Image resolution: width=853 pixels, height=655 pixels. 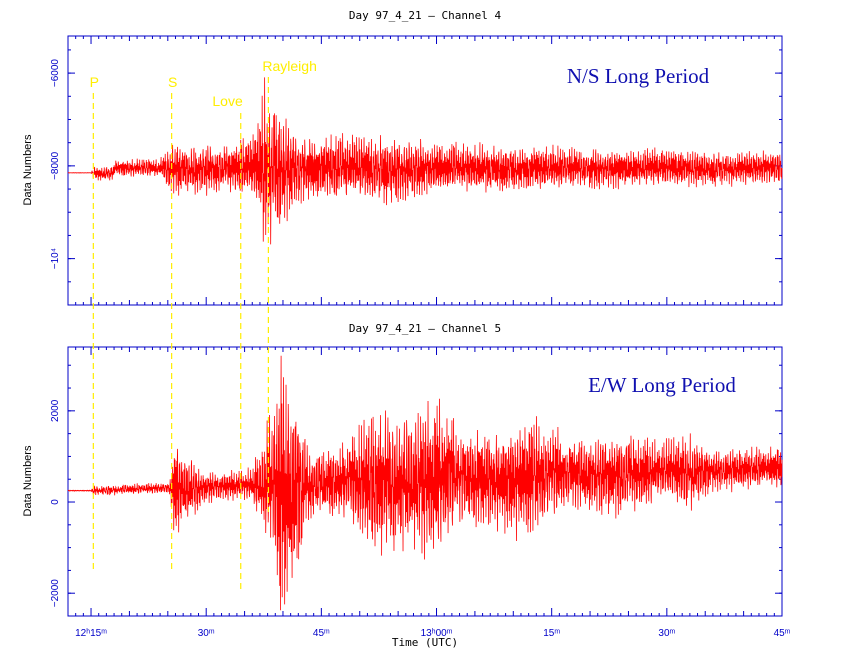 What do you see at coordinates (28, 480) in the screenshot?
I see `y-axis-label-bottom: Data Numbers` at bounding box center [28, 480].